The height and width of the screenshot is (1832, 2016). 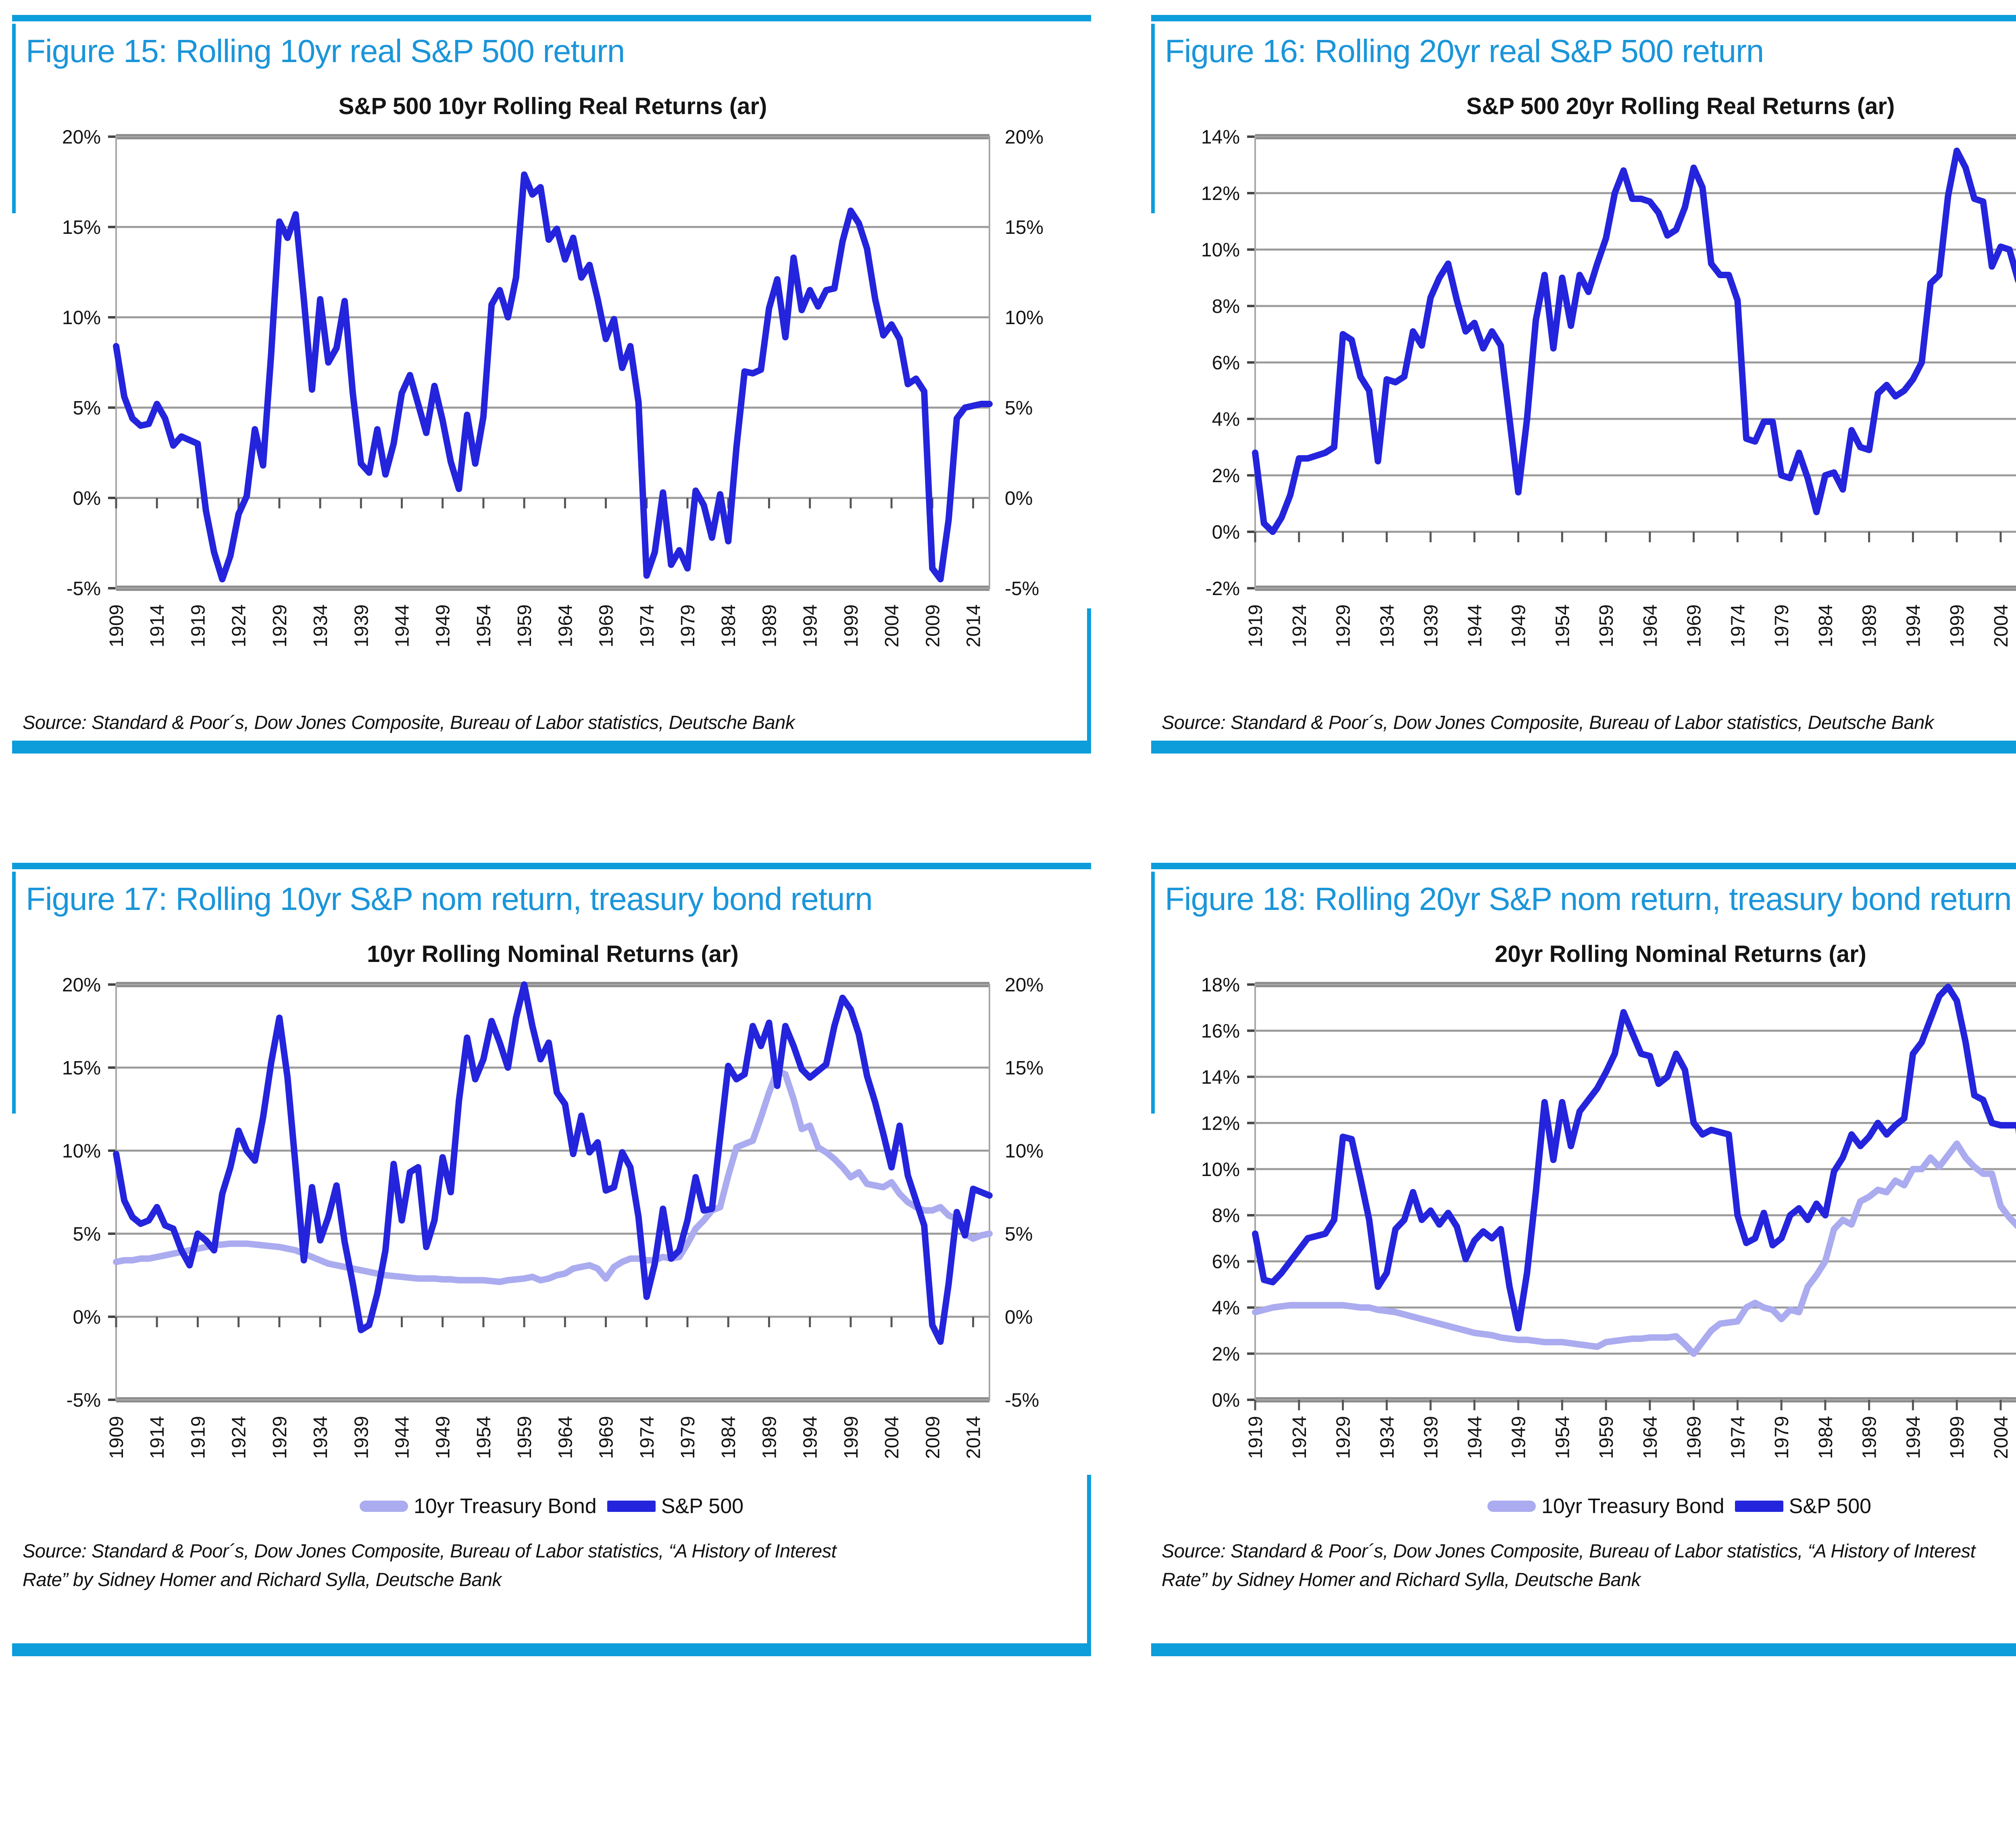 I want to click on figure-18-top-border, so click(x=1583, y=866).